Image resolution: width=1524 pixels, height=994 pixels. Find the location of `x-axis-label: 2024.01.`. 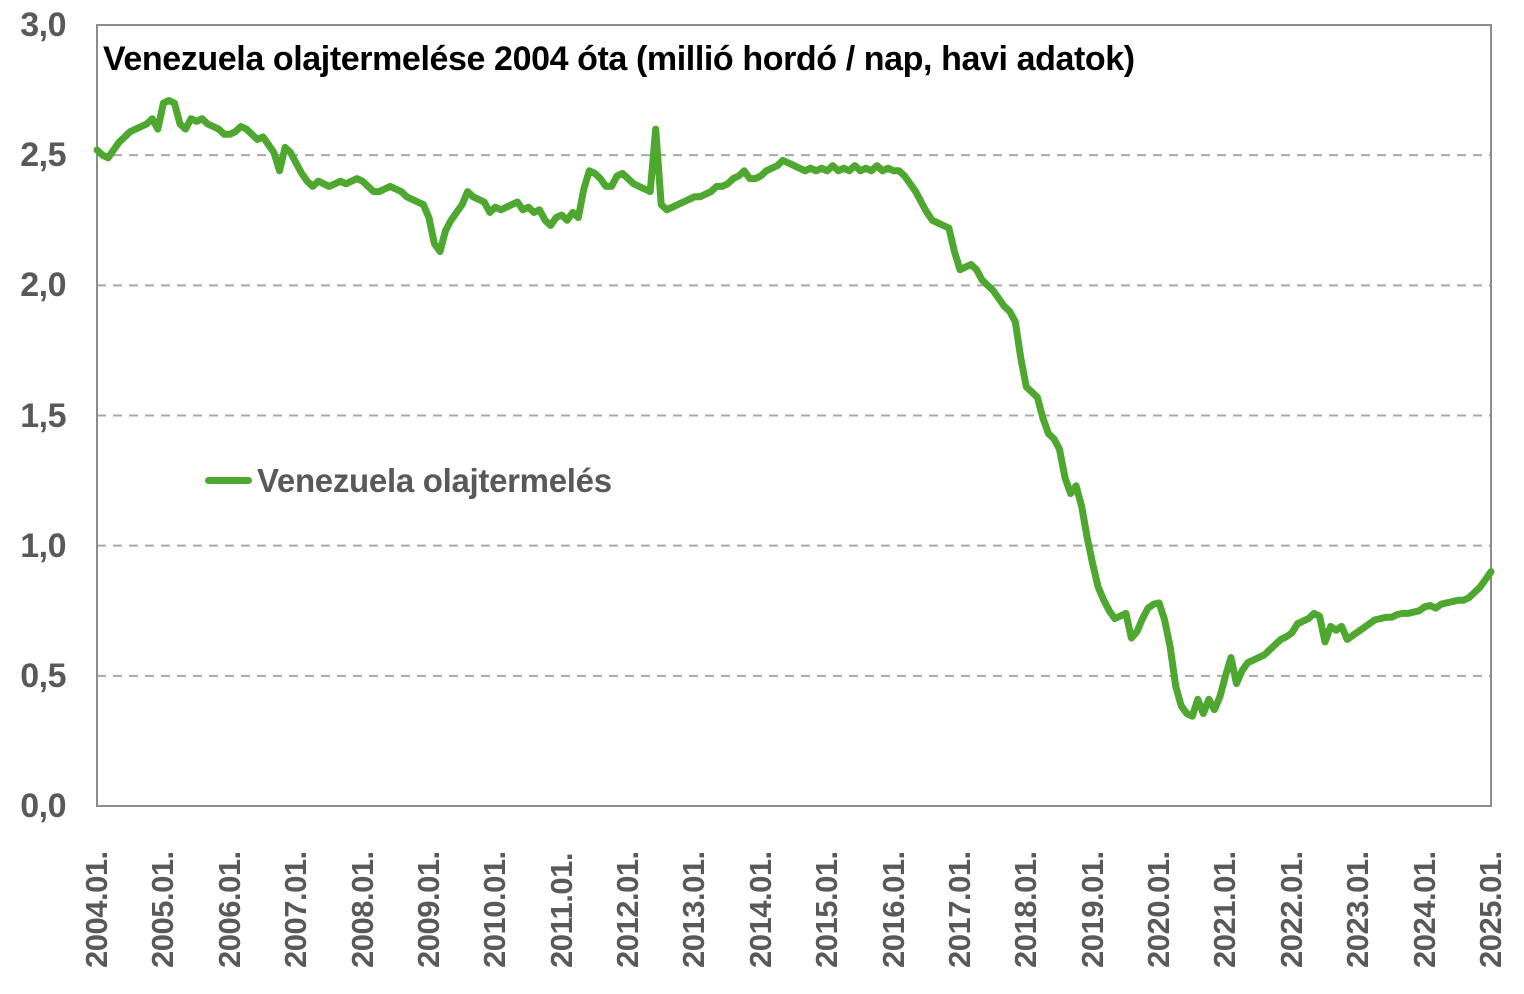

x-axis-label: 2024.01. is located at coordinates (1424, 909).